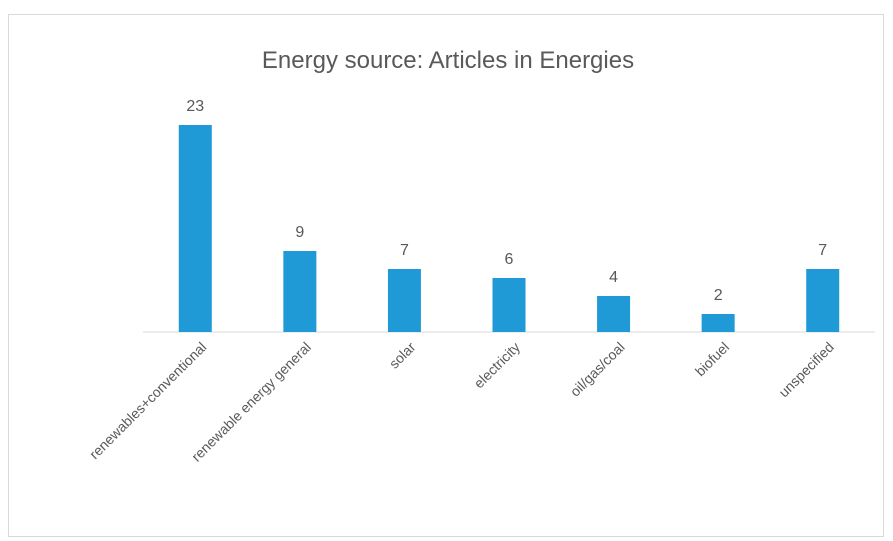 The height and width of the screenshot is (541, 893). What do you see at coordinates (448, 60) in the screenshot?
I see `chart-title: Energy source: Articles in Energies` at bounding box center [448, 60].